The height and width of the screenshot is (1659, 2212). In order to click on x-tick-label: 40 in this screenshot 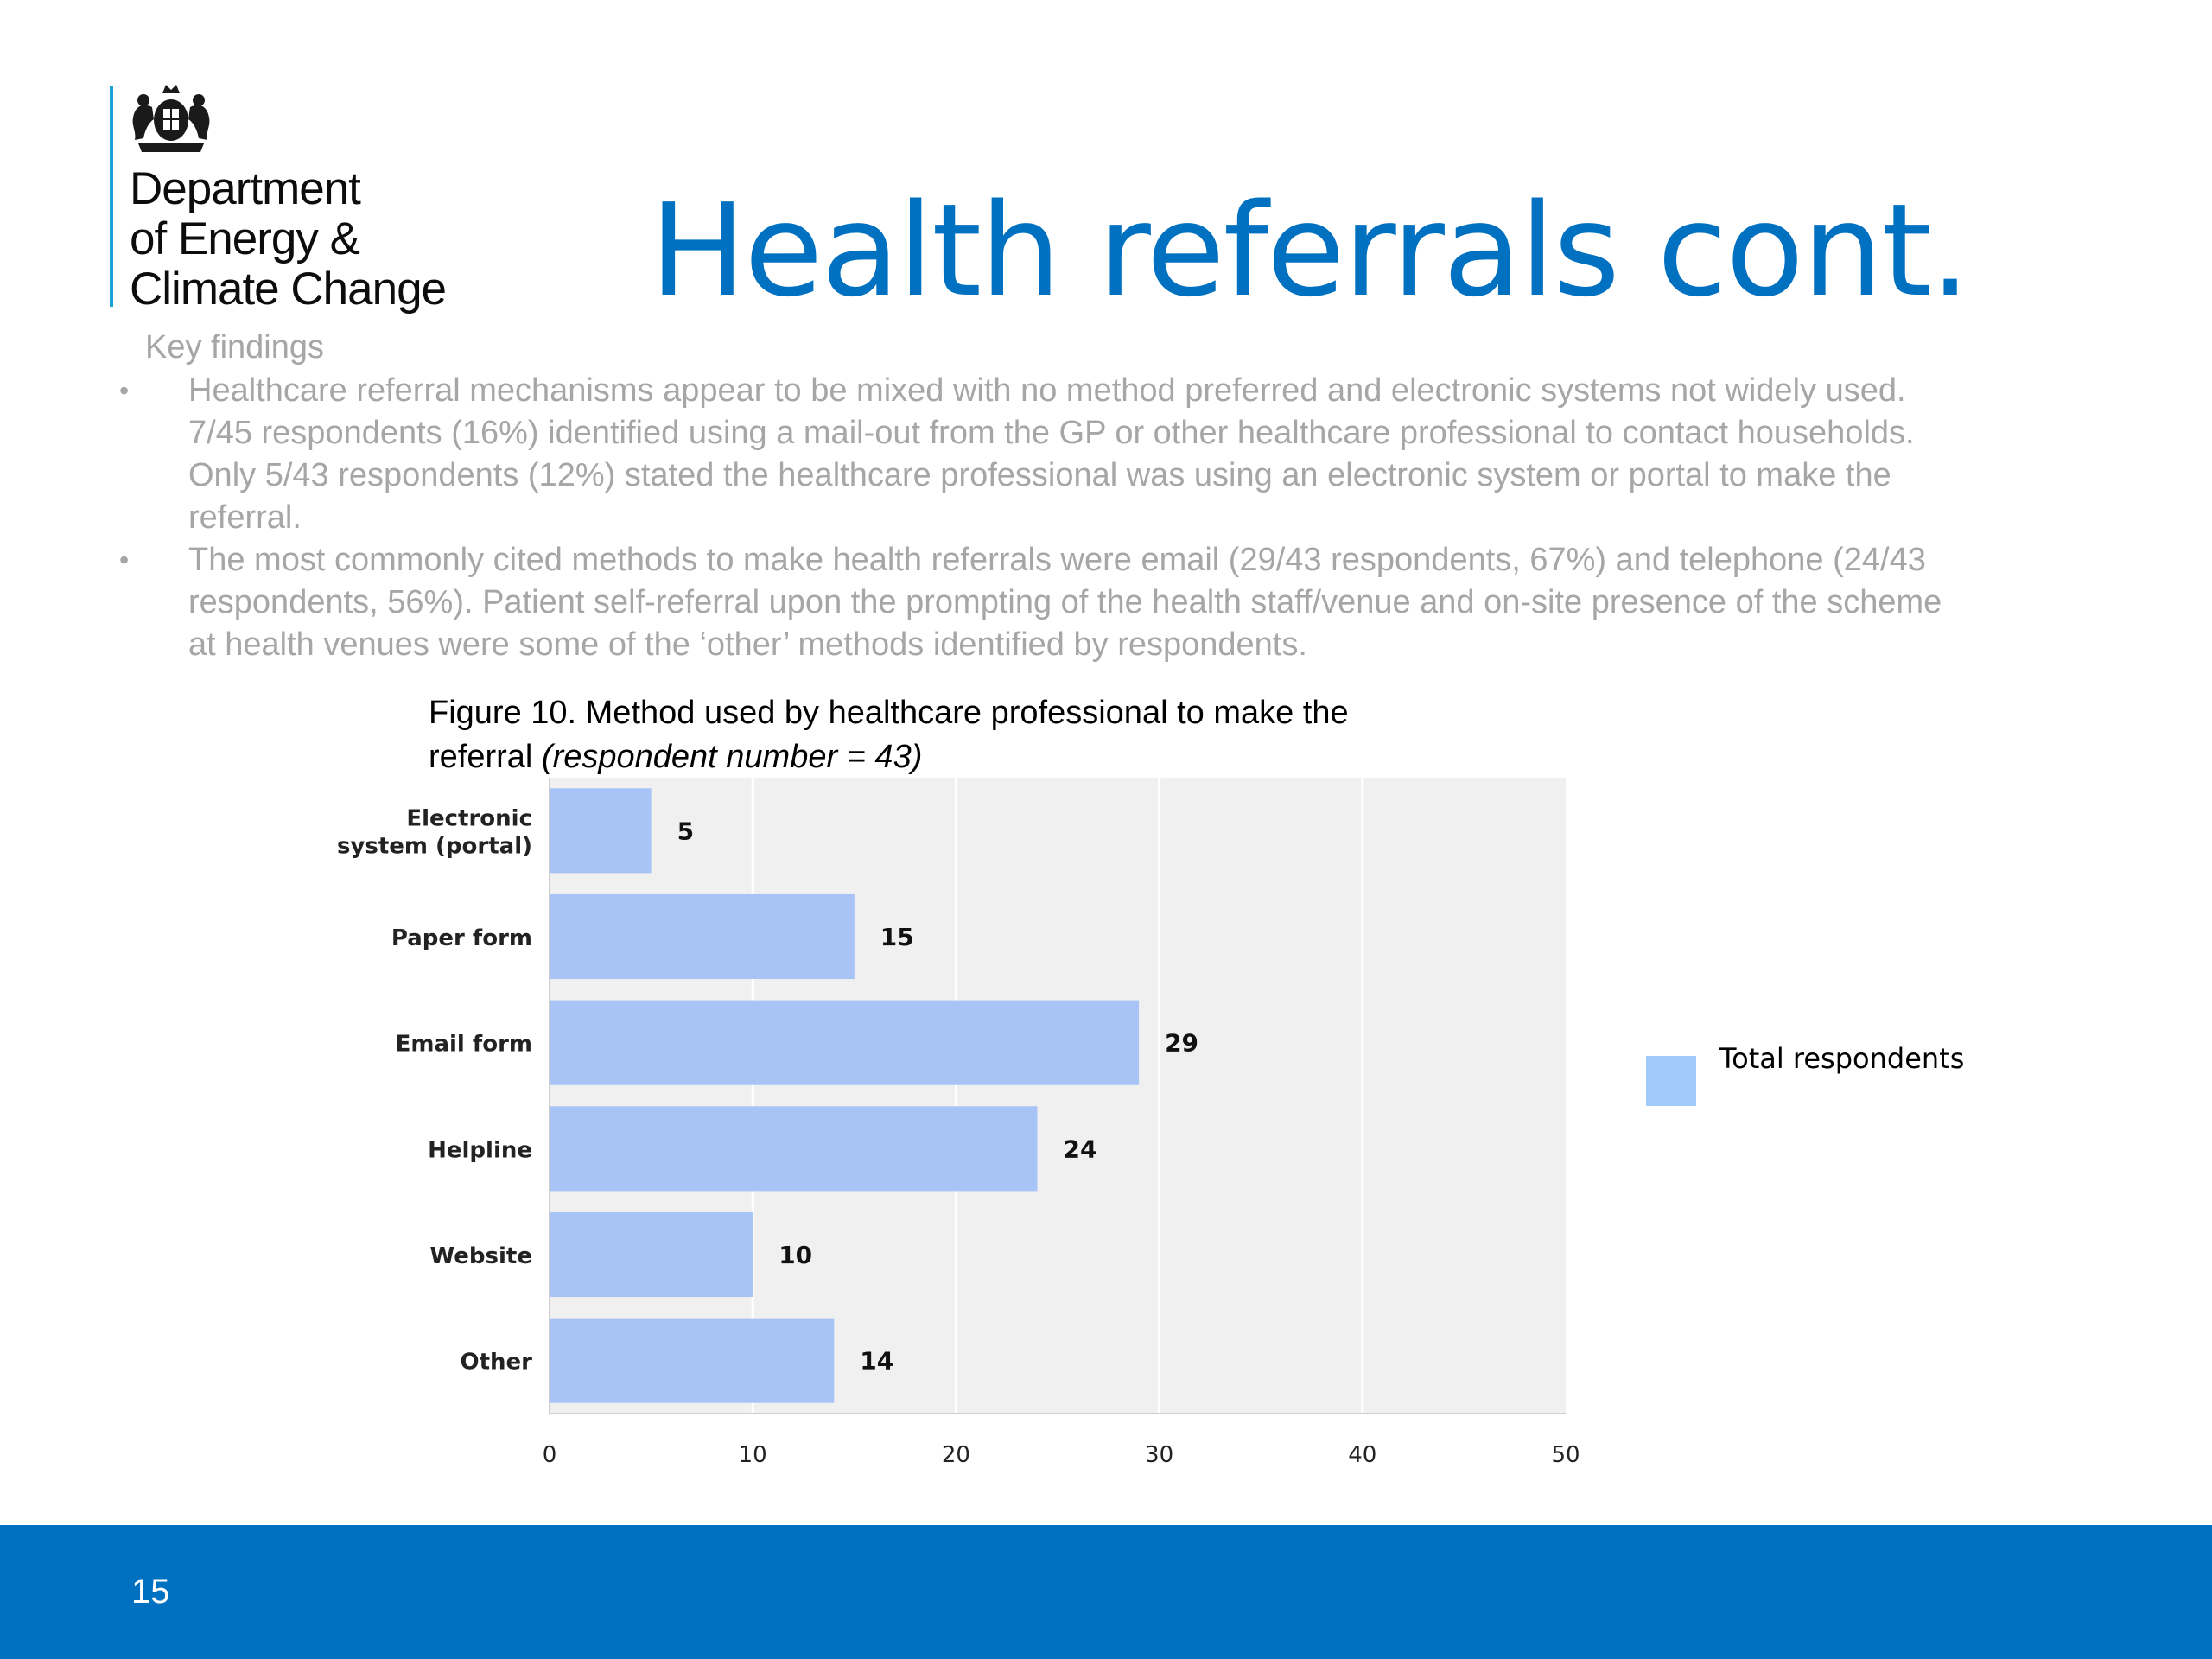, I will do `click(1362, 1455)`.